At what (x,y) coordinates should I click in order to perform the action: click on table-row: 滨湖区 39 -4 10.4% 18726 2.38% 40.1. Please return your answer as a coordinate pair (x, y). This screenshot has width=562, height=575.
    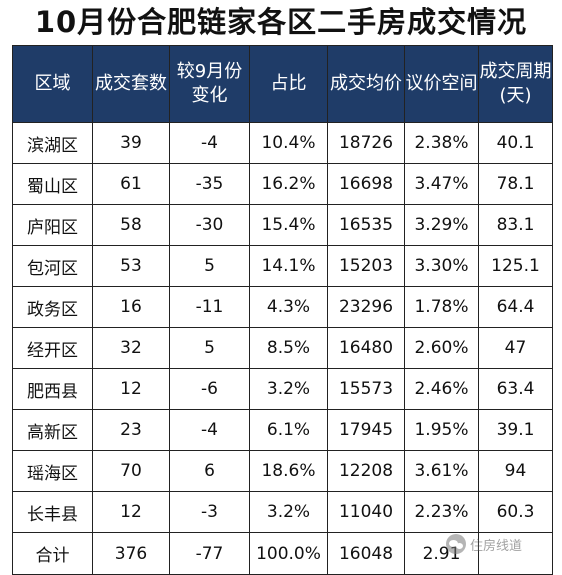
    Looking at the image, I should click on (282, 143).